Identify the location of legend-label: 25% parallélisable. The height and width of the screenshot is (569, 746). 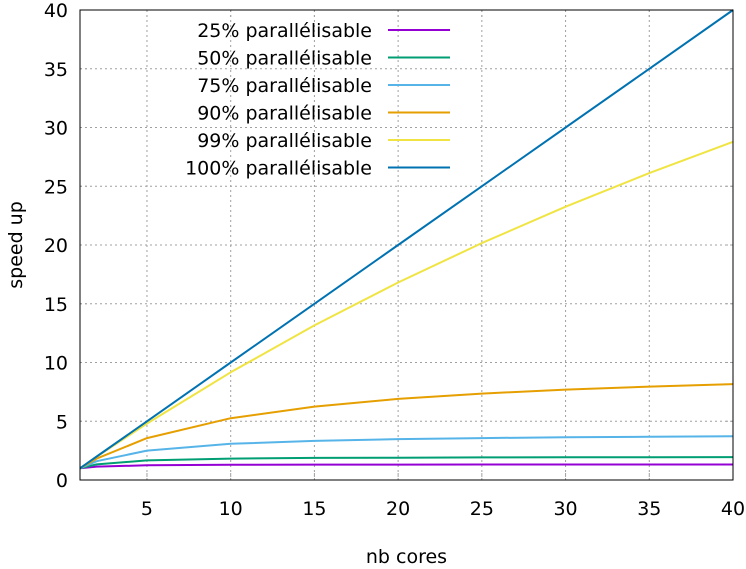
(284, 31).